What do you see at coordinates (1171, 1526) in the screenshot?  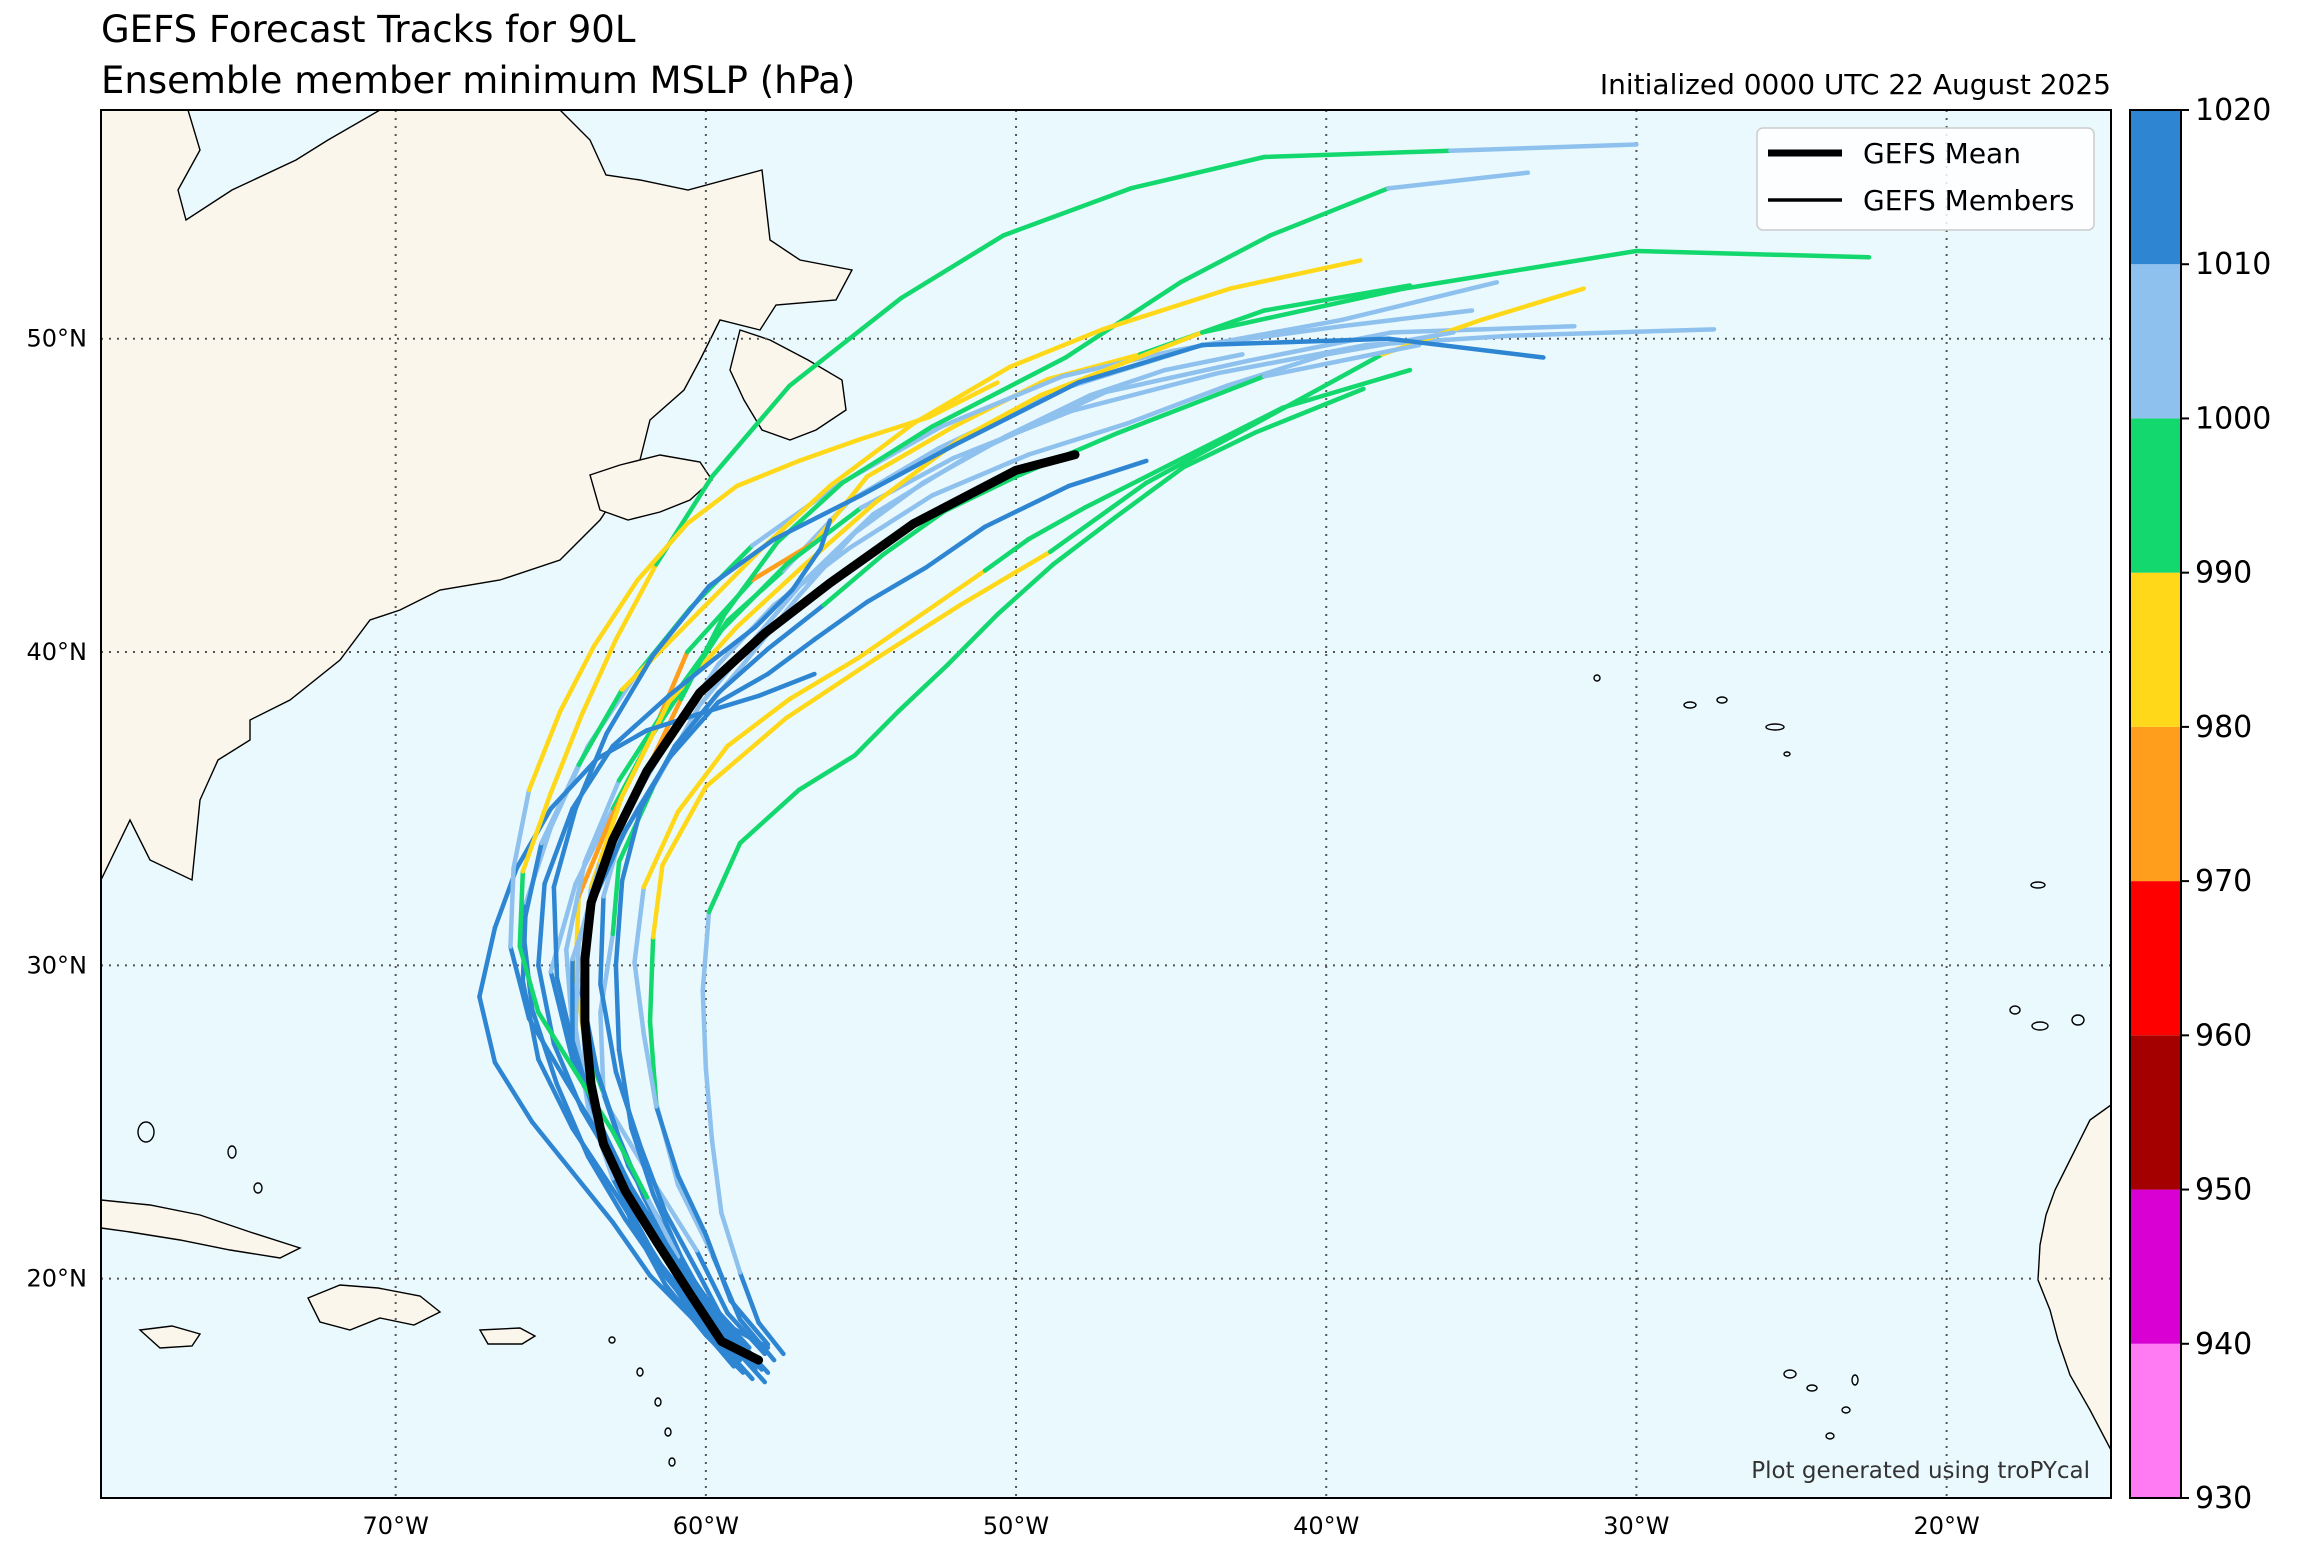 I see `lon-tick-labels: 70°W 60°W 50°W 40°W 30°W 20°W` at bounding box center [1171, 1526].